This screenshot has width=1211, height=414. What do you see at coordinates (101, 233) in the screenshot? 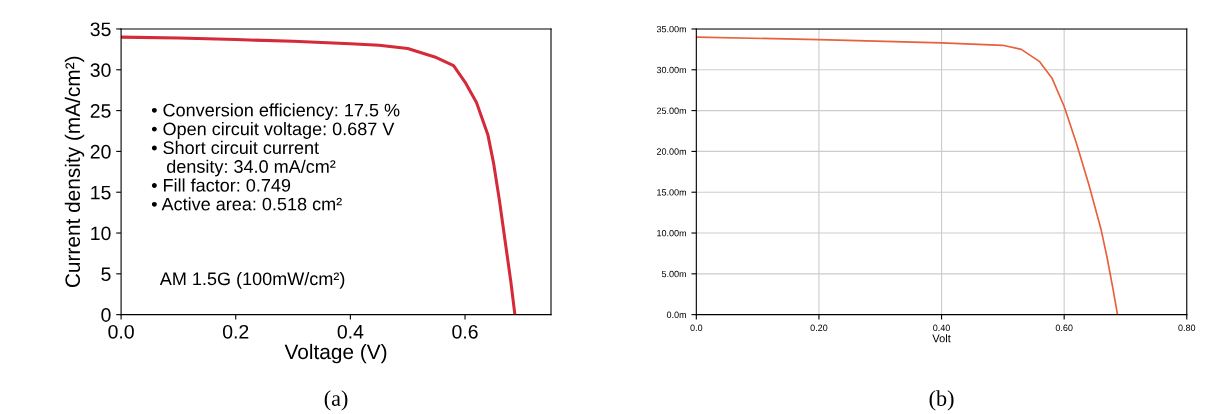
I see `y-tick-label: 10` at bounding box center [101, 233].